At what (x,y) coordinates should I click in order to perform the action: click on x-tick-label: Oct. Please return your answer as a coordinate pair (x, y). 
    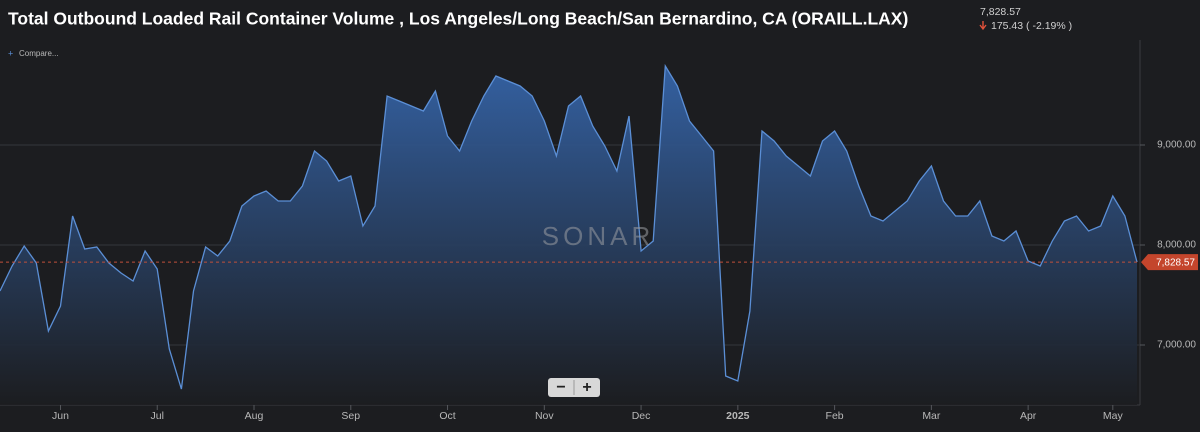
    Looking at the image, I should click on (447, 416).